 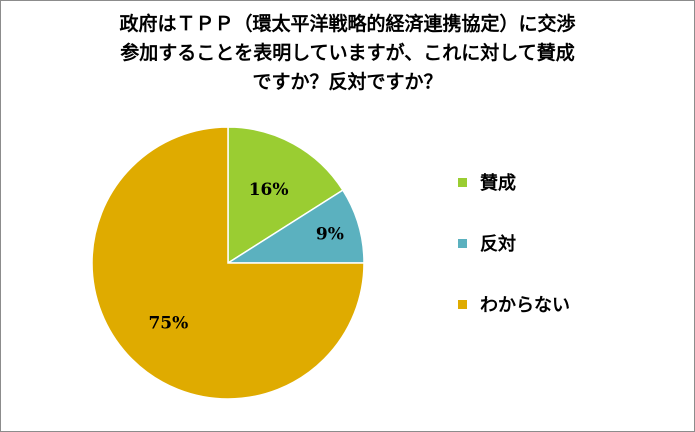 What do you see at coordinates (269, 190) in the screenshot?
I see `data-label-0: 16%` at bounding box center [269, 190].